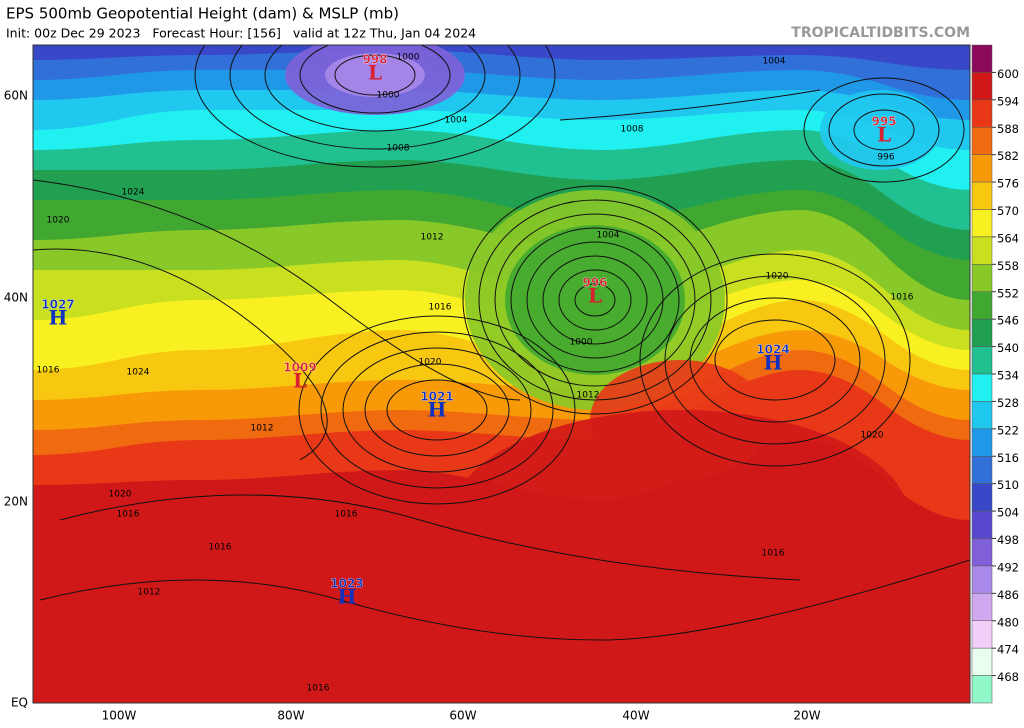 This screenshot has height=728, width=1024. What do you see at coordinates (1008, 485) in the screenshot?
I see `colorbar-label: 510` at bounding box center [1008, 485].